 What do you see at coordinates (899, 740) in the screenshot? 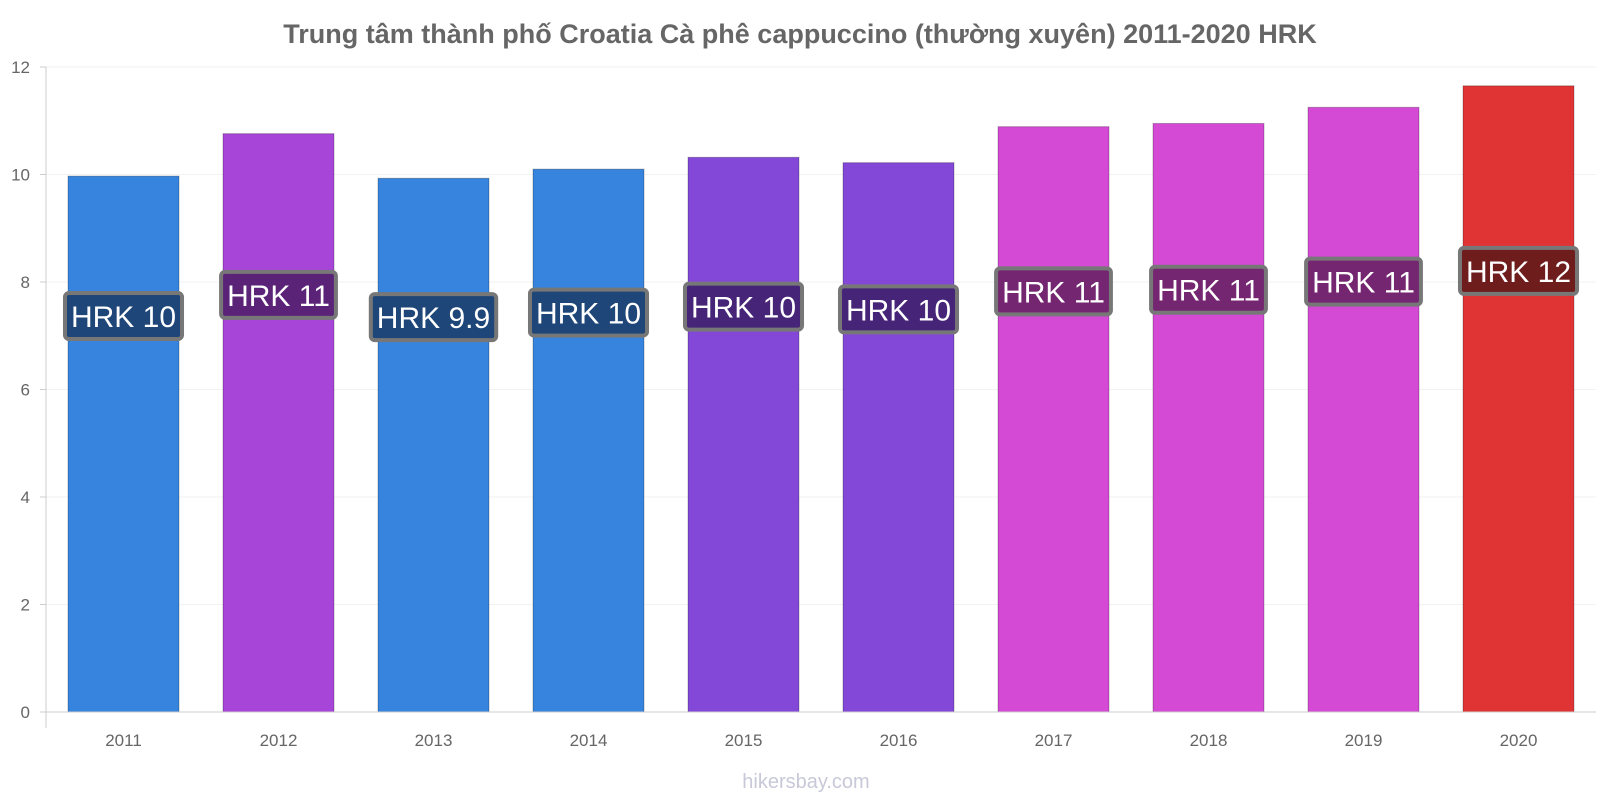
I see `x-tick-label: 2016` at bounding box center [899, 740].